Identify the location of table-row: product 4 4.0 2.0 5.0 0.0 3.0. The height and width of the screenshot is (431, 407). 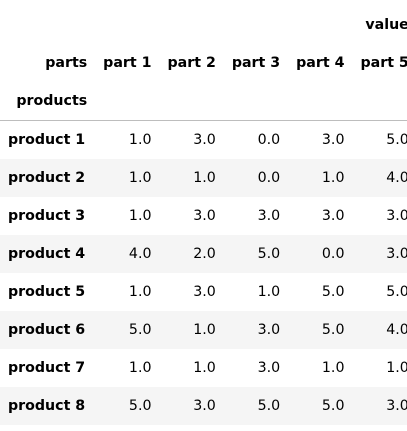
(203, 254).